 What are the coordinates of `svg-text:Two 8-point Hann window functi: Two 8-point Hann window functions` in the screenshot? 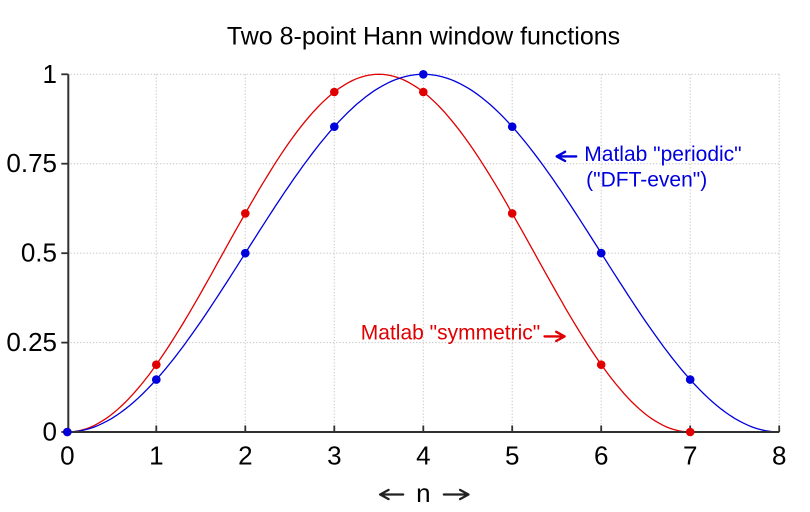 It's located at (423, 37).